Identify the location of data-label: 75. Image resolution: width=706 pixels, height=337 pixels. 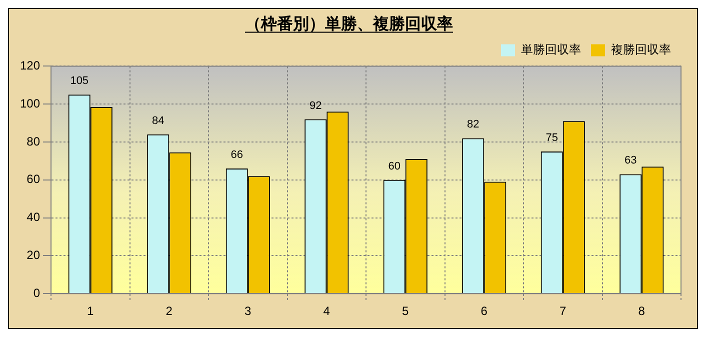
(552, 138).